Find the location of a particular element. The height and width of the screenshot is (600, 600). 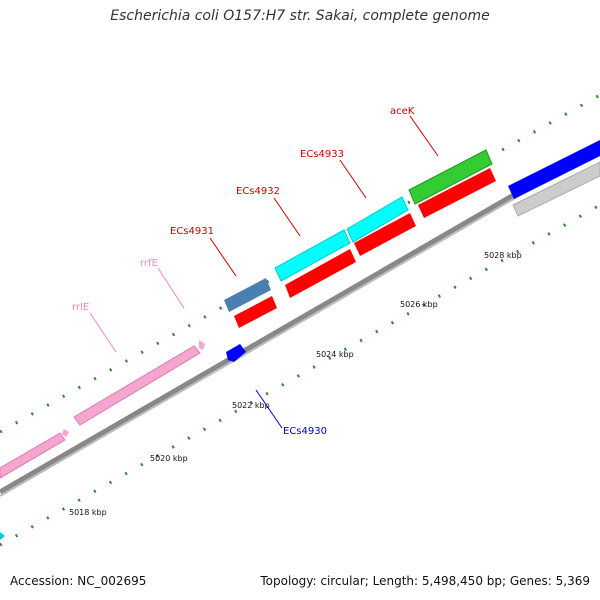

feature-rrlE is located at coordinates (137, 385).